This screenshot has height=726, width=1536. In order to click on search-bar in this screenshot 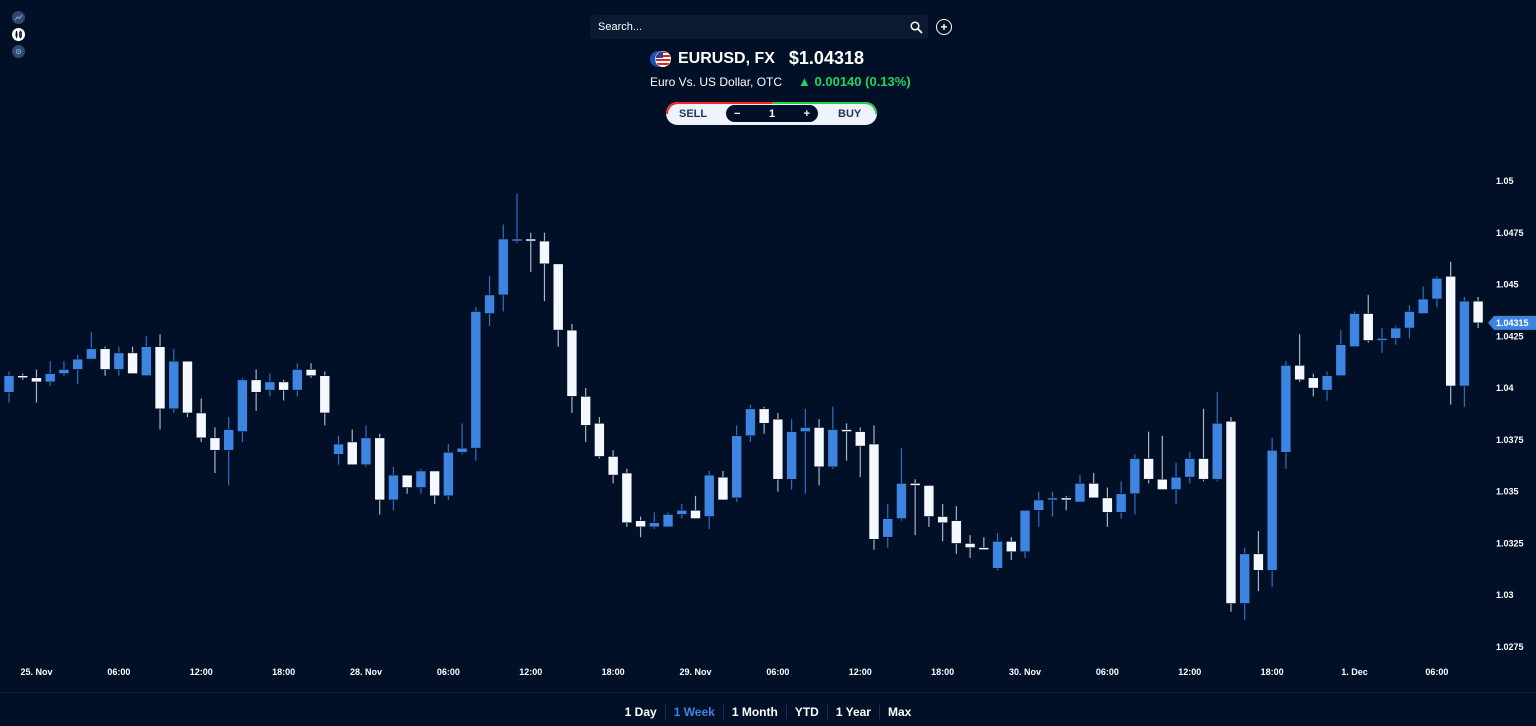, I will do `click(759, 27)`.